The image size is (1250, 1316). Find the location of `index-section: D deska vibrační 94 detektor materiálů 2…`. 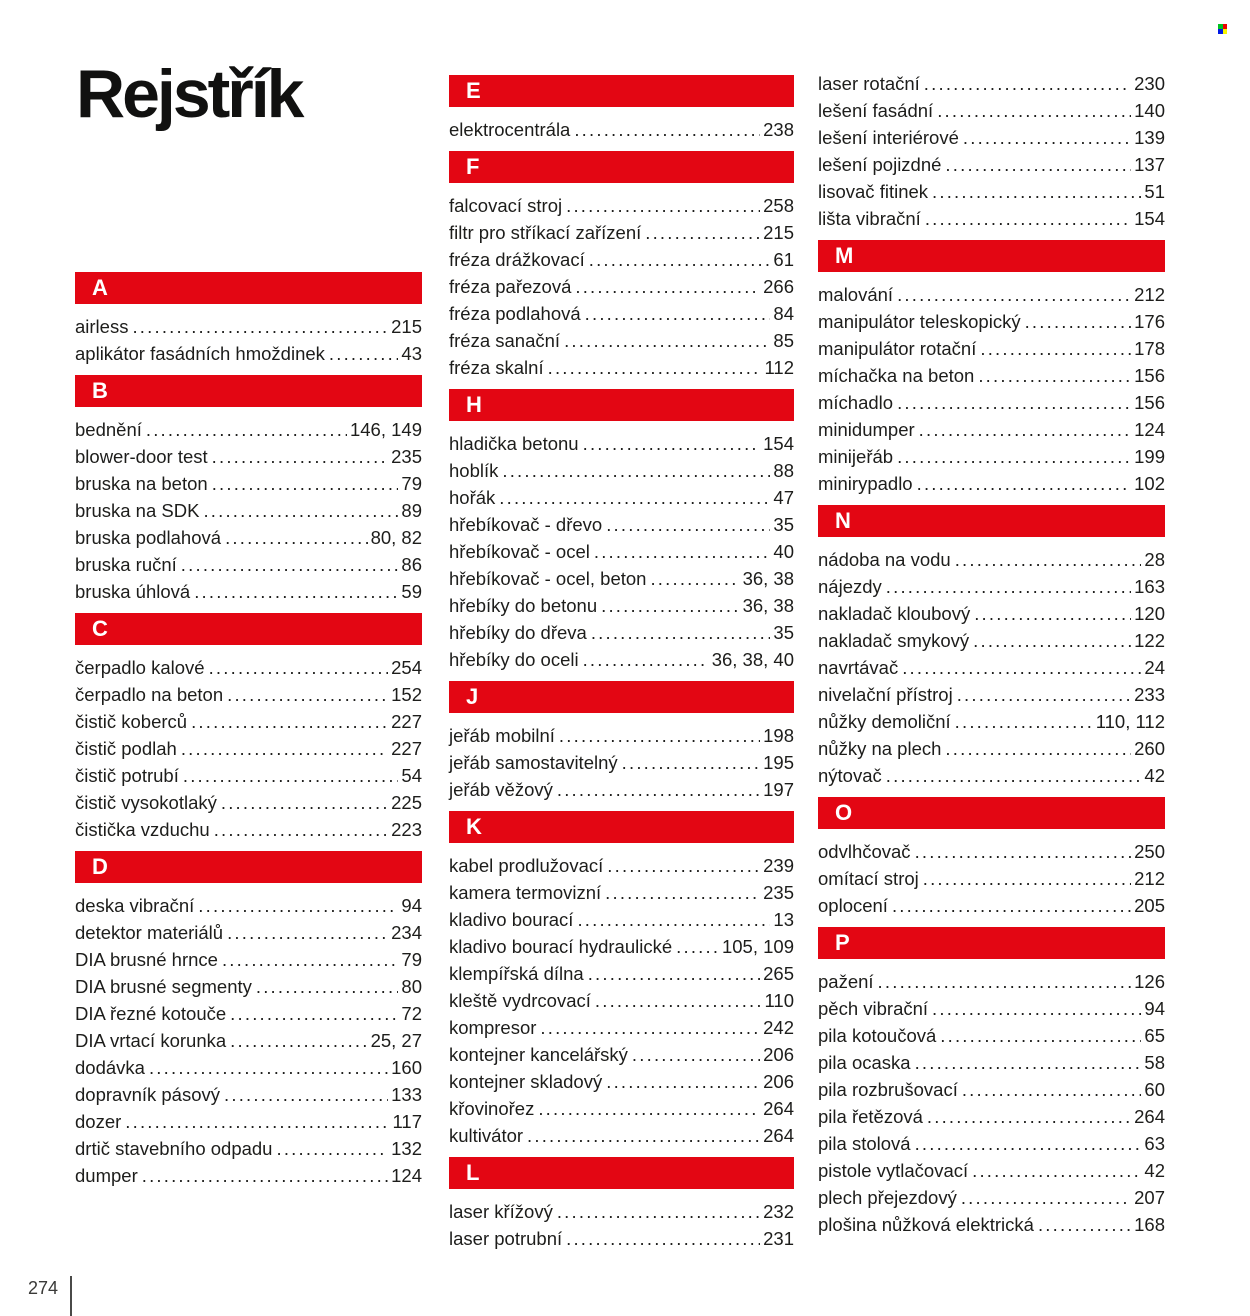

index-section: D deska vibrační 94 detektor materiálů 2… is located at coordinates (248, 1020).